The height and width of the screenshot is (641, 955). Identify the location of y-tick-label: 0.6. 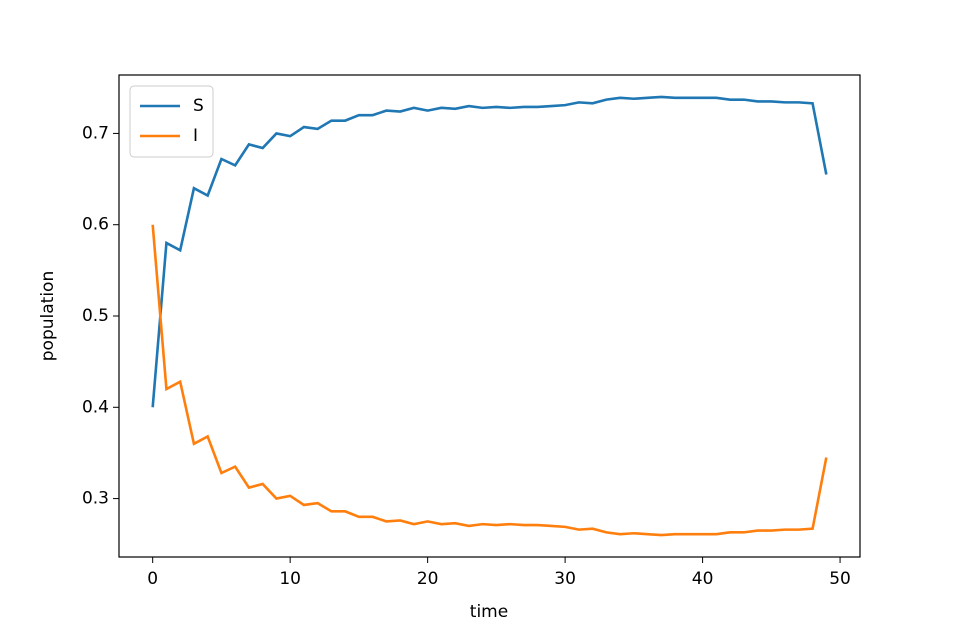
(95, 225).